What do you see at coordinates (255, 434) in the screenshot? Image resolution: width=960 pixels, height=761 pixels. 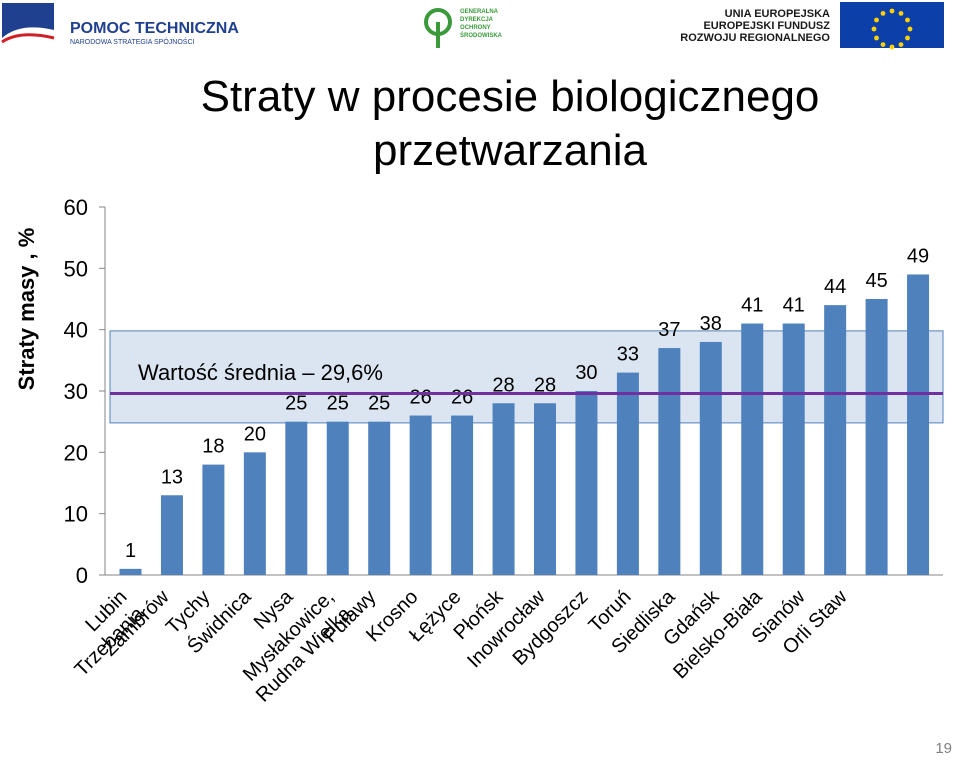 I see `data-label: 20` at bounding box center [255, 434].